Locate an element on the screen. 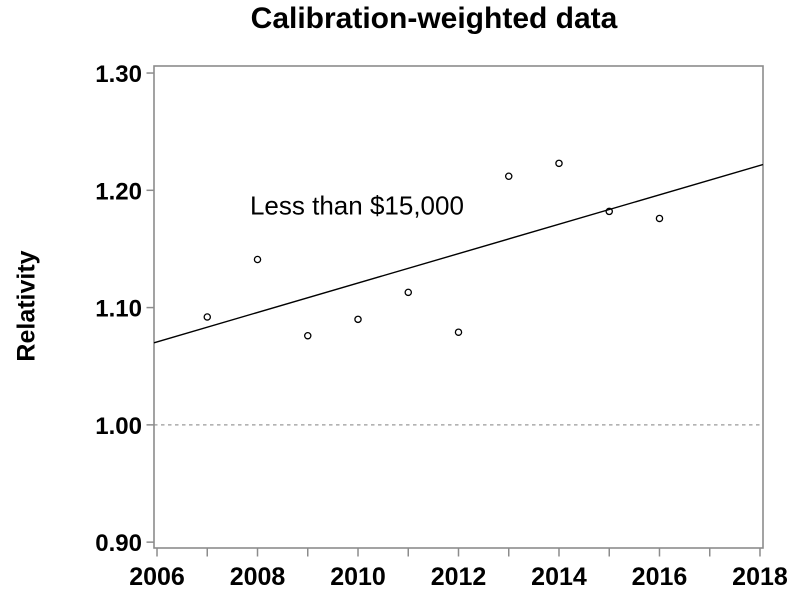 The width and height of the screenshot is (800, 600). y-tick-label: 1.20 is located at coordinates (118, 191).